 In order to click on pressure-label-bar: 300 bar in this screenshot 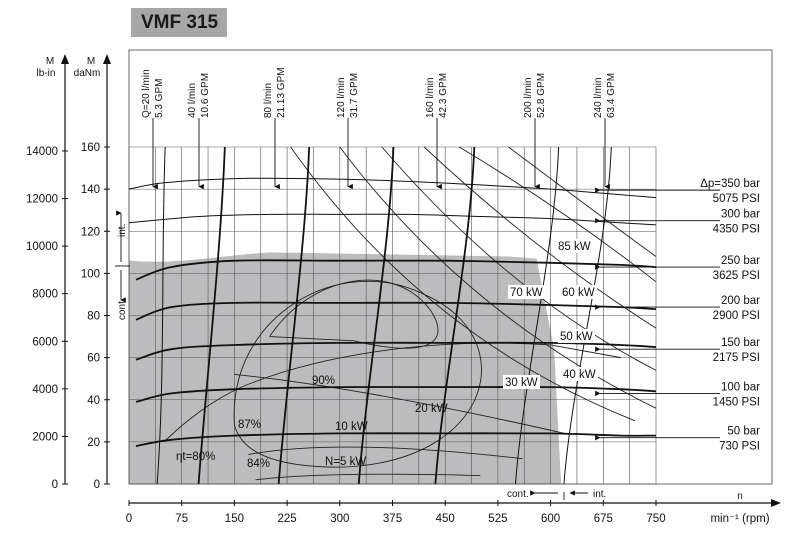, I will do `click(740, 215)`.